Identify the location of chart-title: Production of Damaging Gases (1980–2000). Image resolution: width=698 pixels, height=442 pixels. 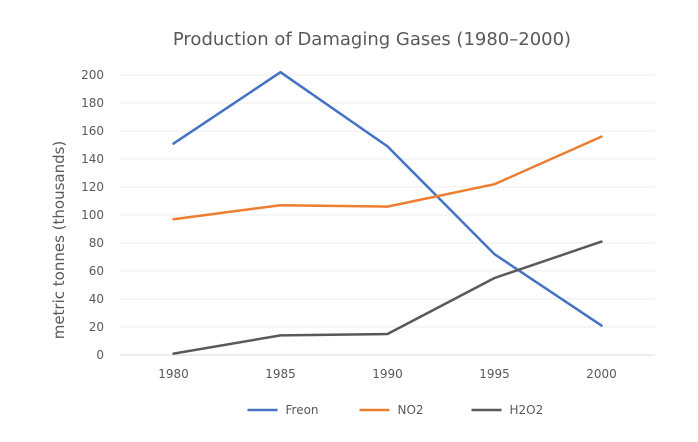
(372, 39).